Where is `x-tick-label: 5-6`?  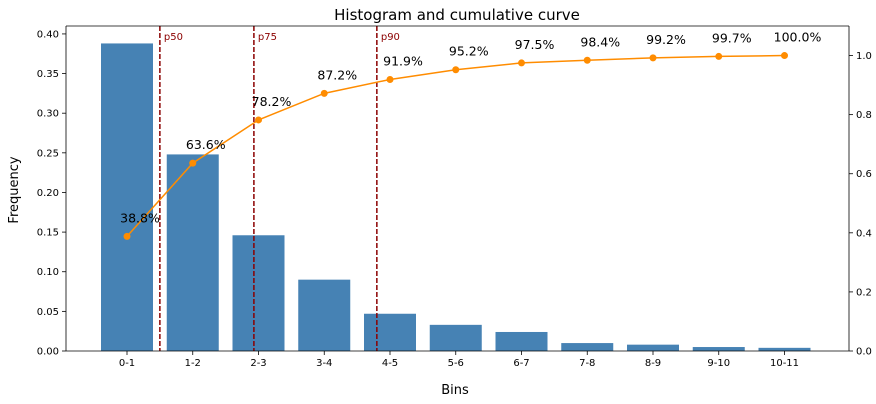
x-tick-label: 5-6 is located at coordinates (456, 363).